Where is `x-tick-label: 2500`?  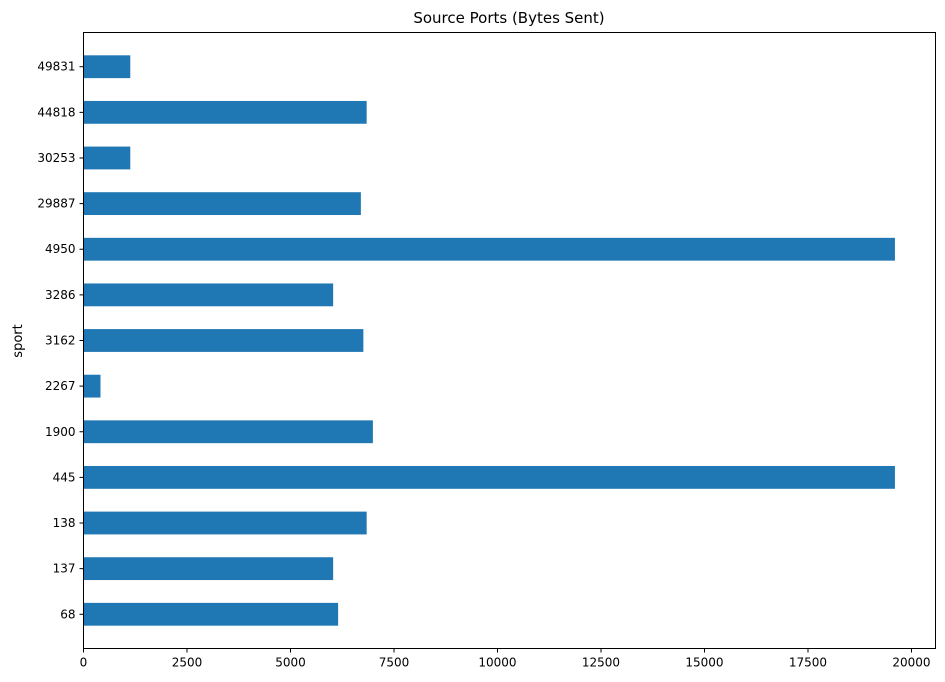
x-tick-label: 2500 is located at coordinates (187, 663).